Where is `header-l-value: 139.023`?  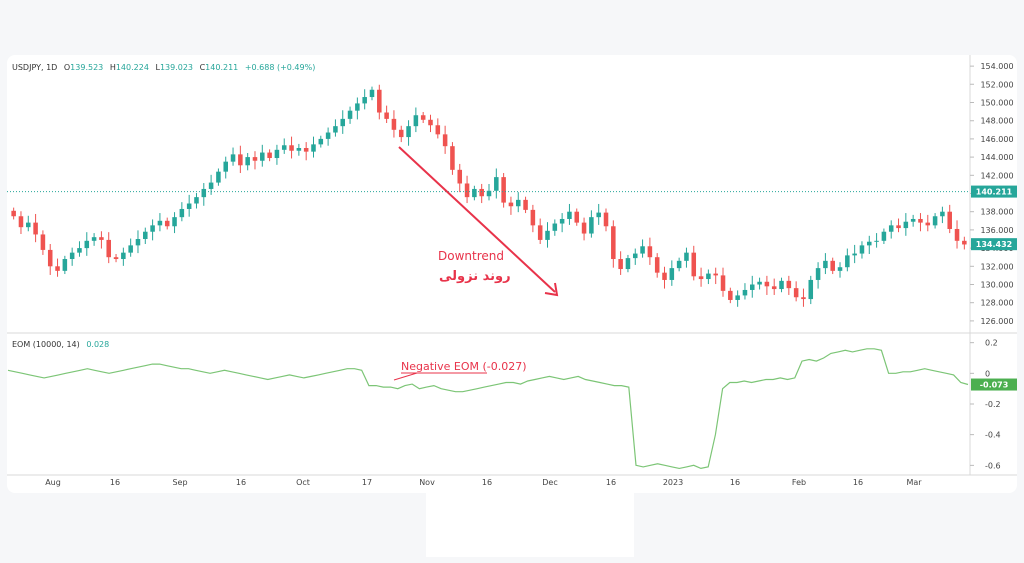
header-l-value: 139.023 is located at coordinates (176, 67).